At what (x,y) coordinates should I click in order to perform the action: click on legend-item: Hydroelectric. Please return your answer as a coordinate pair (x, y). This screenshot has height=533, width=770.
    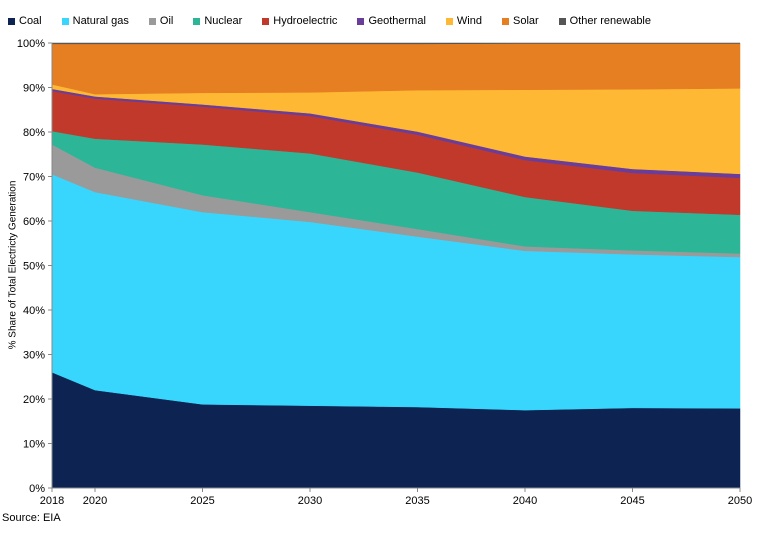
    Looking at the image, I should click on (309, 21).